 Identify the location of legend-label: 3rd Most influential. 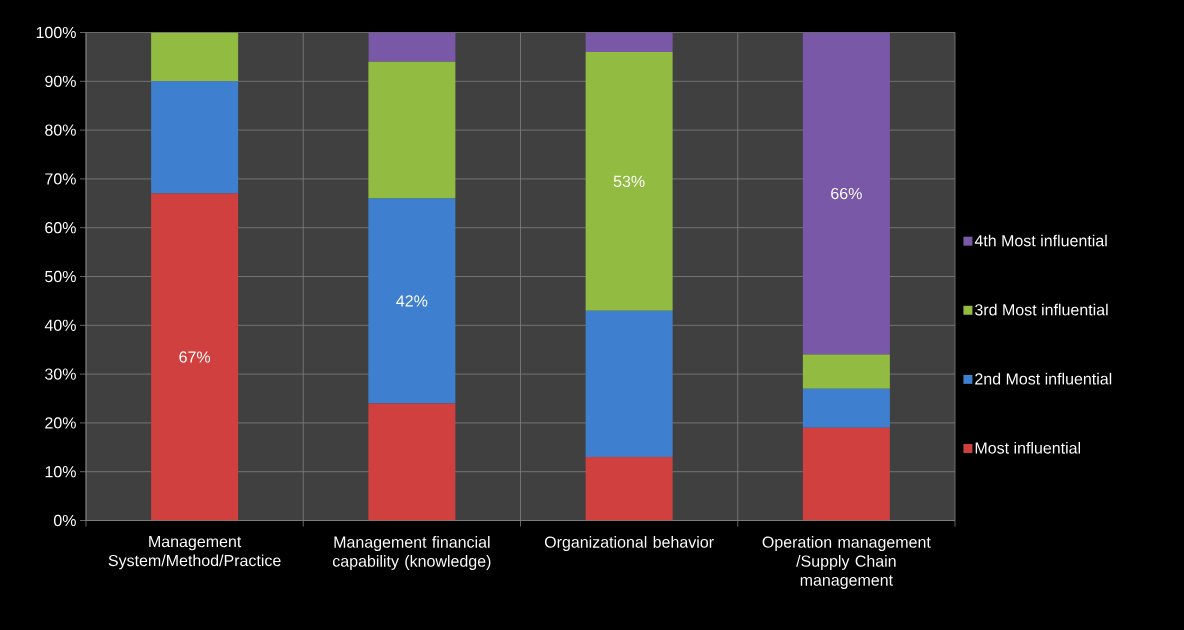
(1041, 309).